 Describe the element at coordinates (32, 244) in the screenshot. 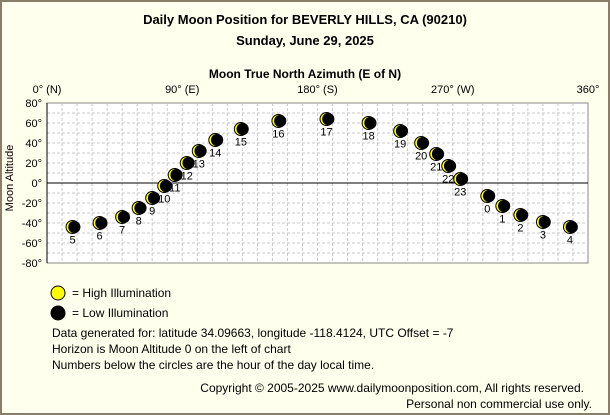

I see `y-tick-label: -60°` at that location.